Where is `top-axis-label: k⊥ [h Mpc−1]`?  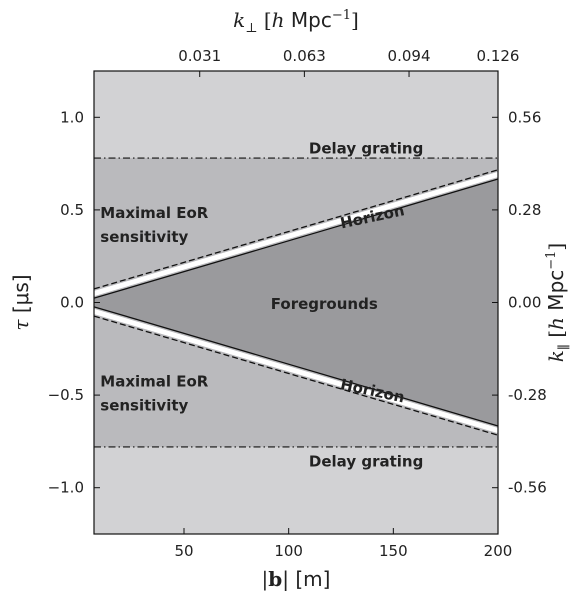
top-axis-label: k⊥ [h Mpc−1] is located at coordinates (296, 22).